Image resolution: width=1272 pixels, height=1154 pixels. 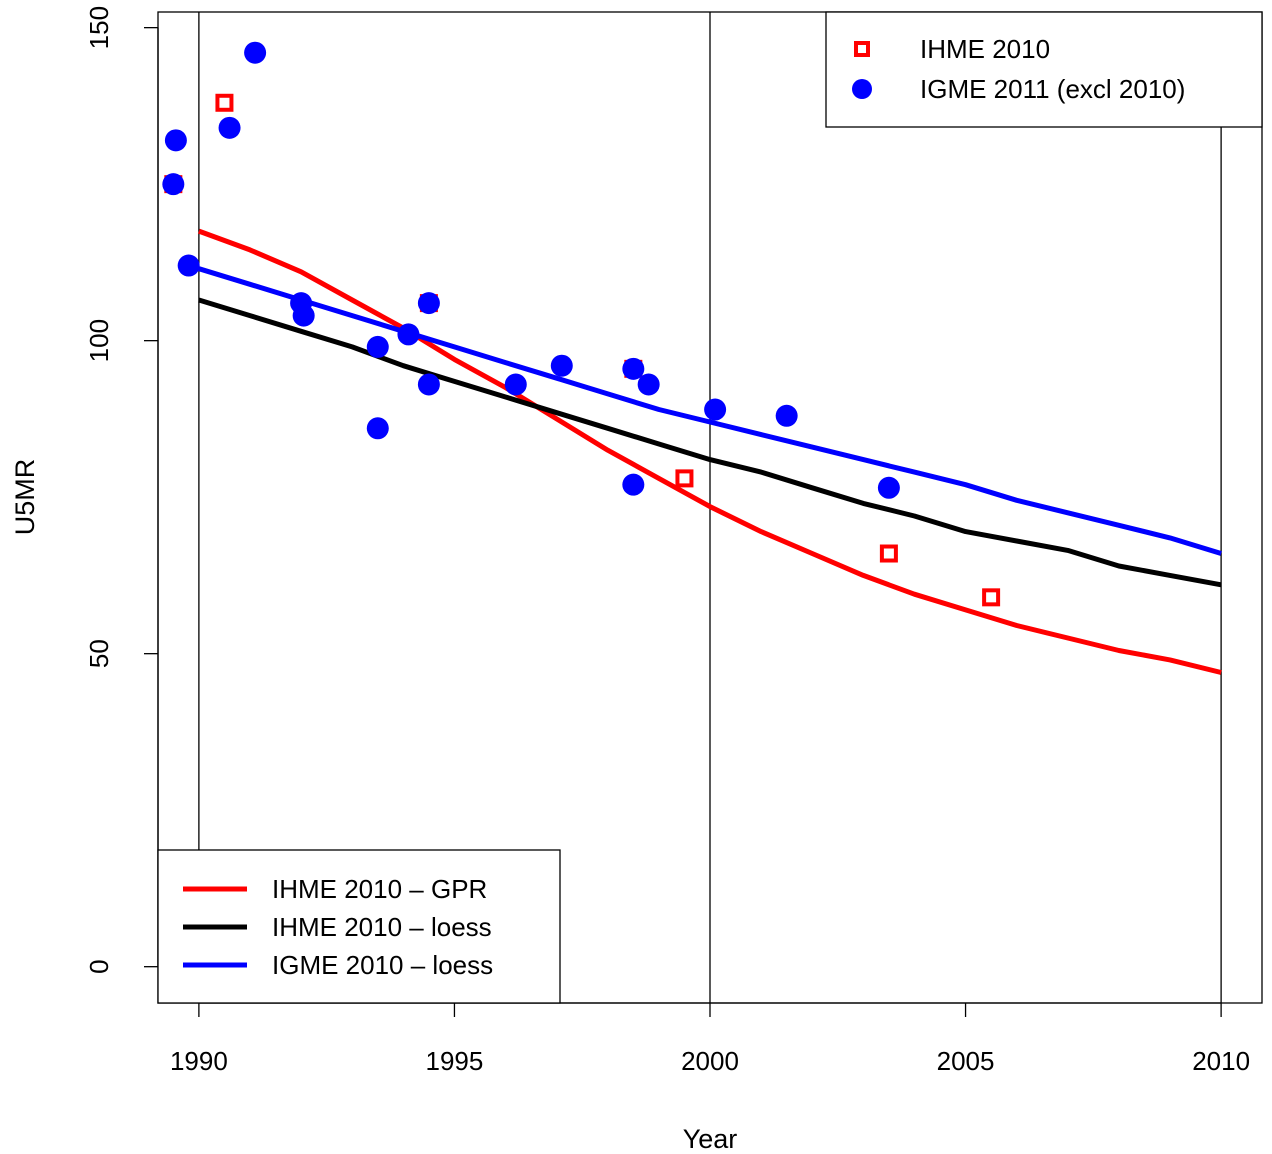 What do you see at coordinates (1221, 1061) in the screenshot?
I see `x-tick-label-2010: 2010` at bounding box center [1221, 1061].